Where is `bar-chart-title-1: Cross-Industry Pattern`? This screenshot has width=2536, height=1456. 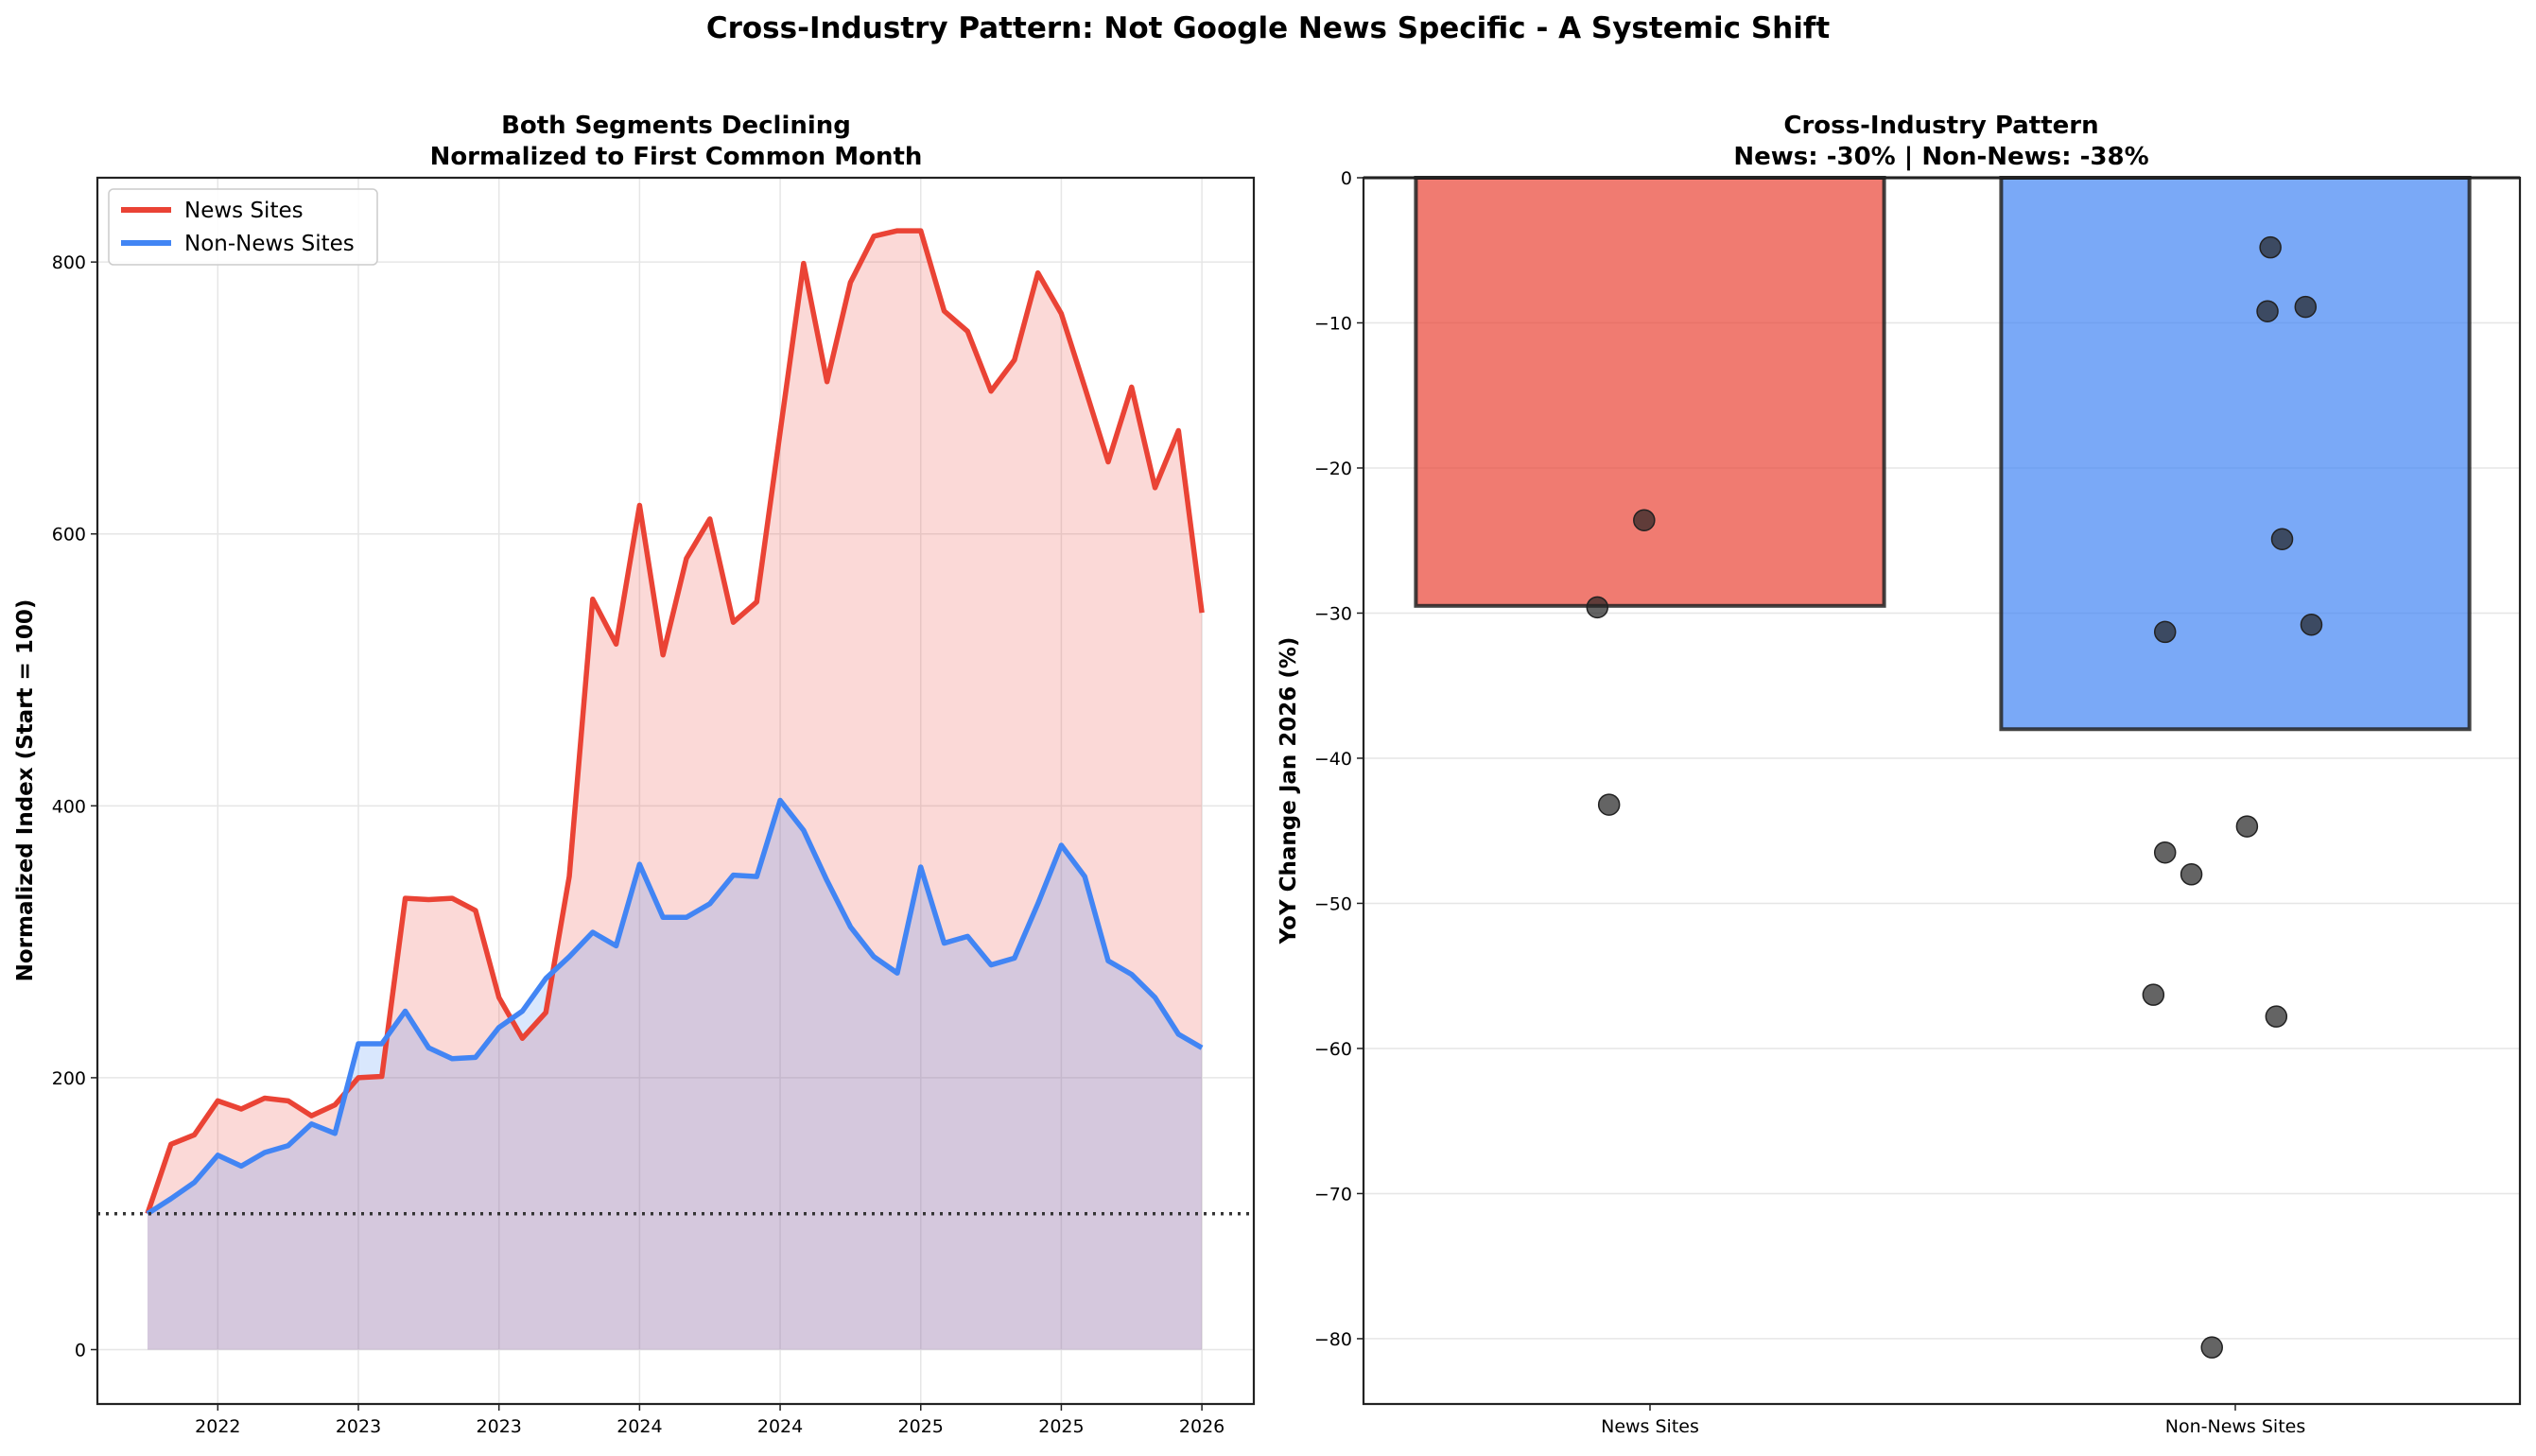 bar-chart-title-1: Cross-Industry Pattern is located at coordinates (1941, 126).